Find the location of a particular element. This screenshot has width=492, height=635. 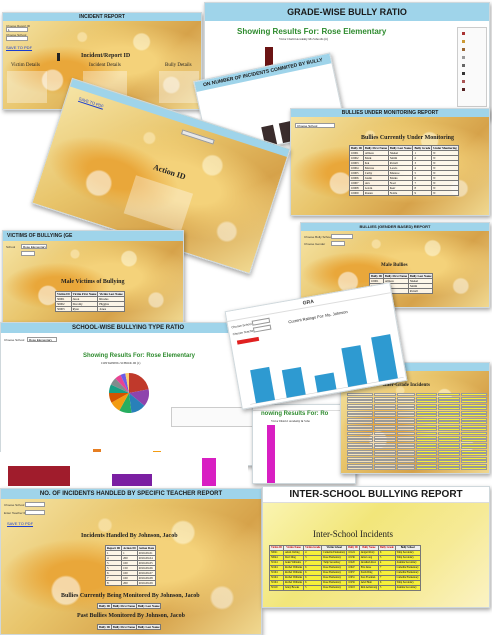

choose-report-label: Choose Report ID is located at coordinates (18, 26).